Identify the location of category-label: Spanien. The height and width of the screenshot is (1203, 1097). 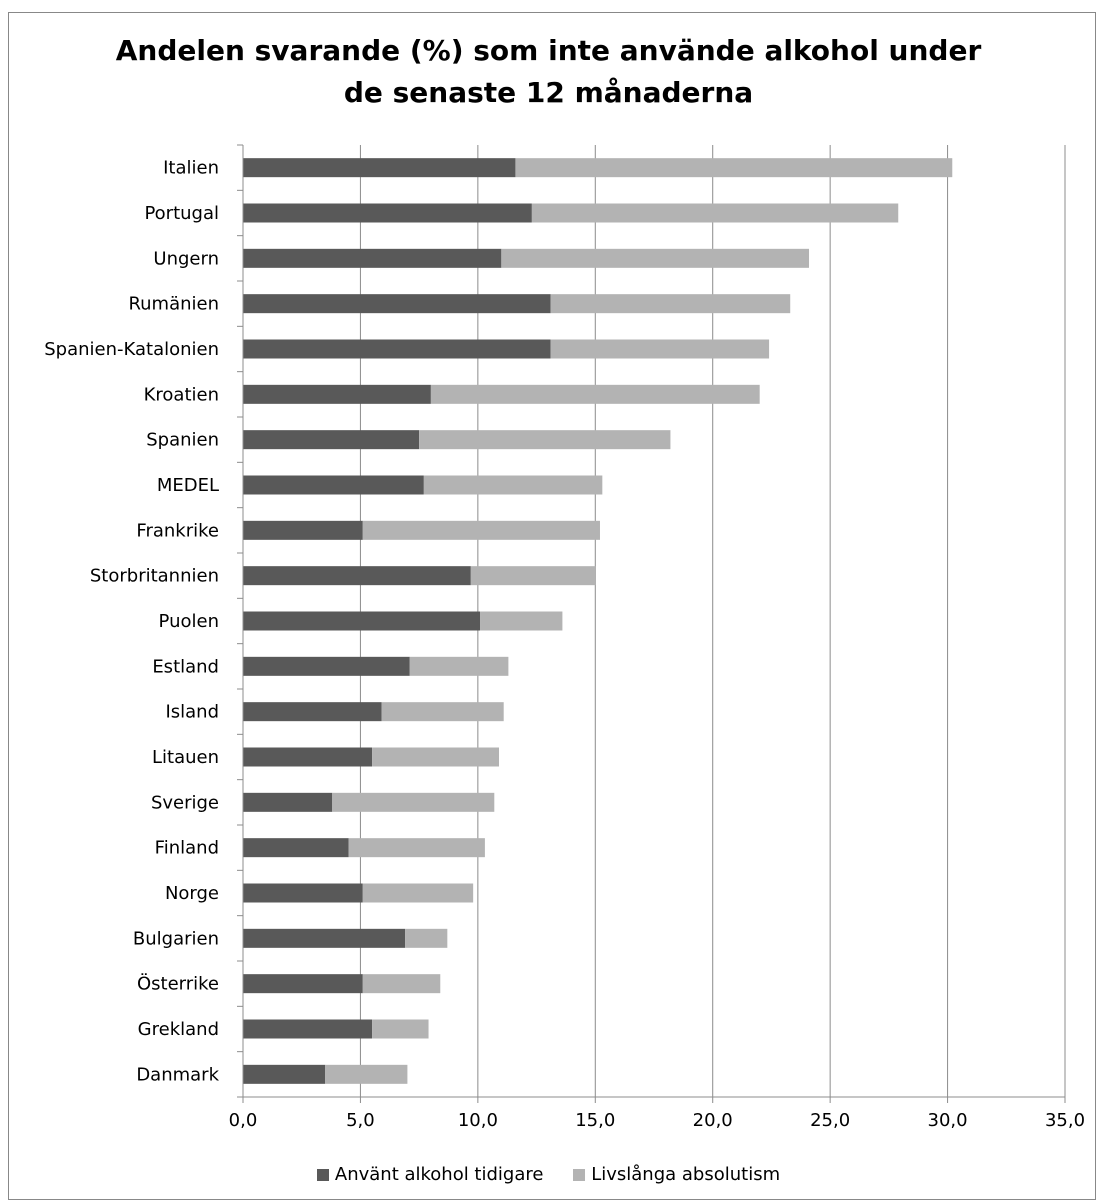
(182, 440).